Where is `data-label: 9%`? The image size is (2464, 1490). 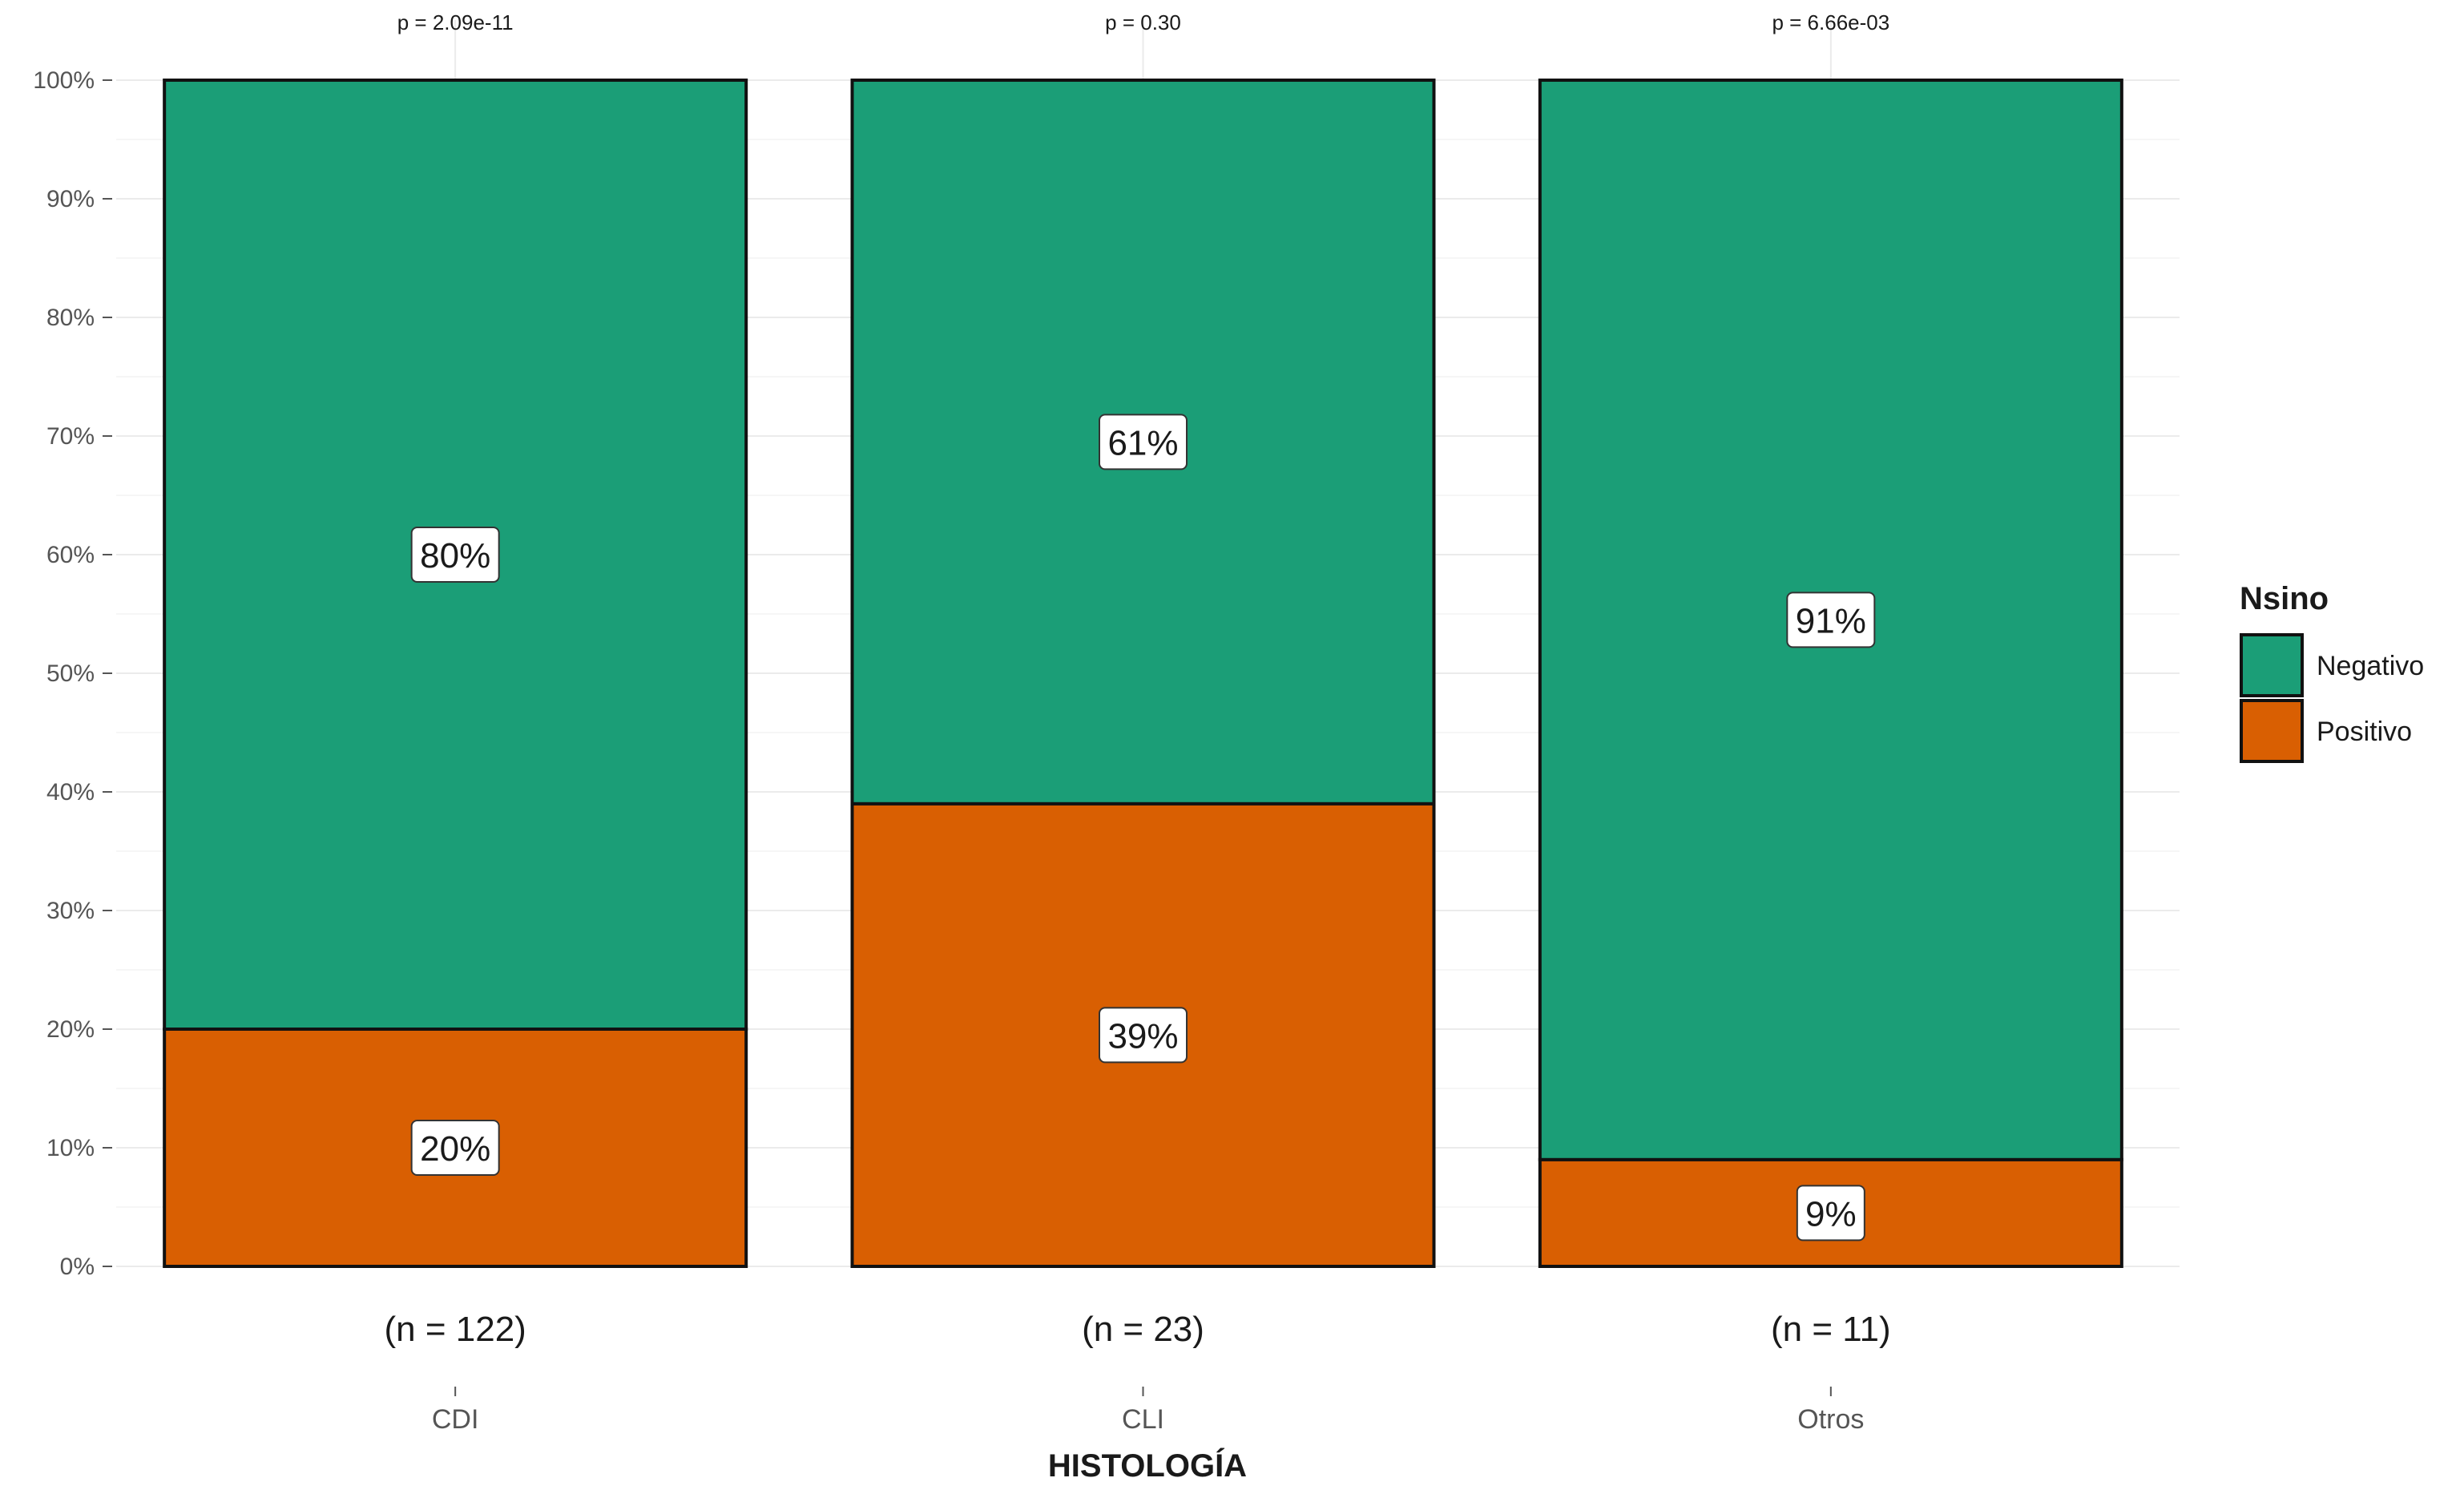
data-label: 9% is located at coordinates (1830, 1213).